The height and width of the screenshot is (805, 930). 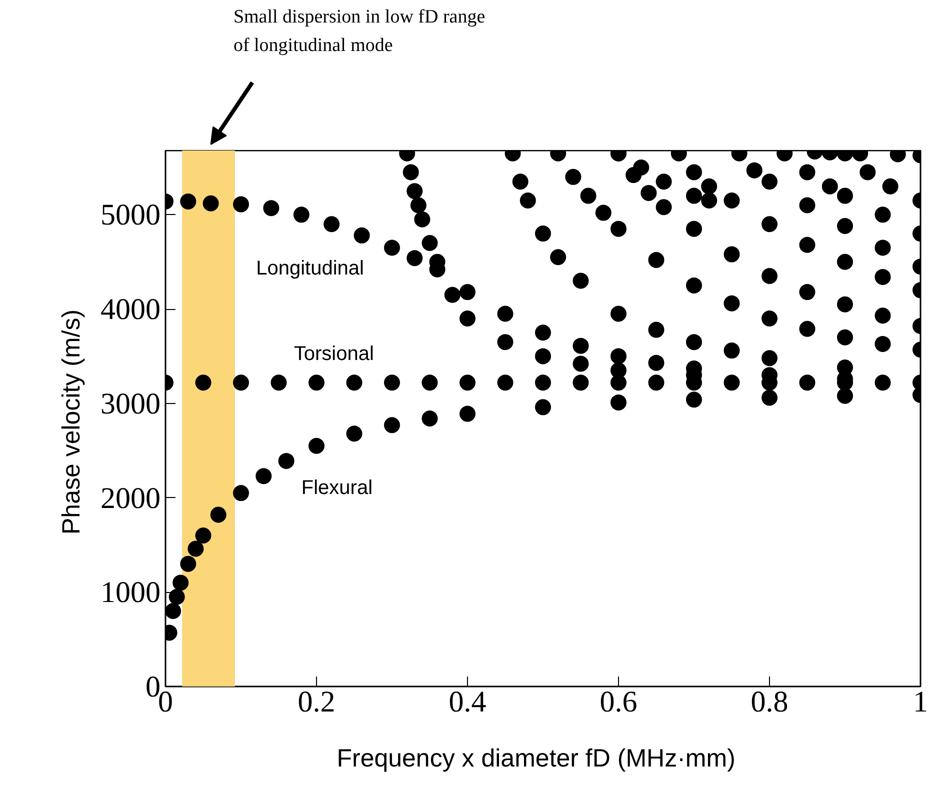 I want to click on x-tick-label: 1, so click(x=920, y=702).